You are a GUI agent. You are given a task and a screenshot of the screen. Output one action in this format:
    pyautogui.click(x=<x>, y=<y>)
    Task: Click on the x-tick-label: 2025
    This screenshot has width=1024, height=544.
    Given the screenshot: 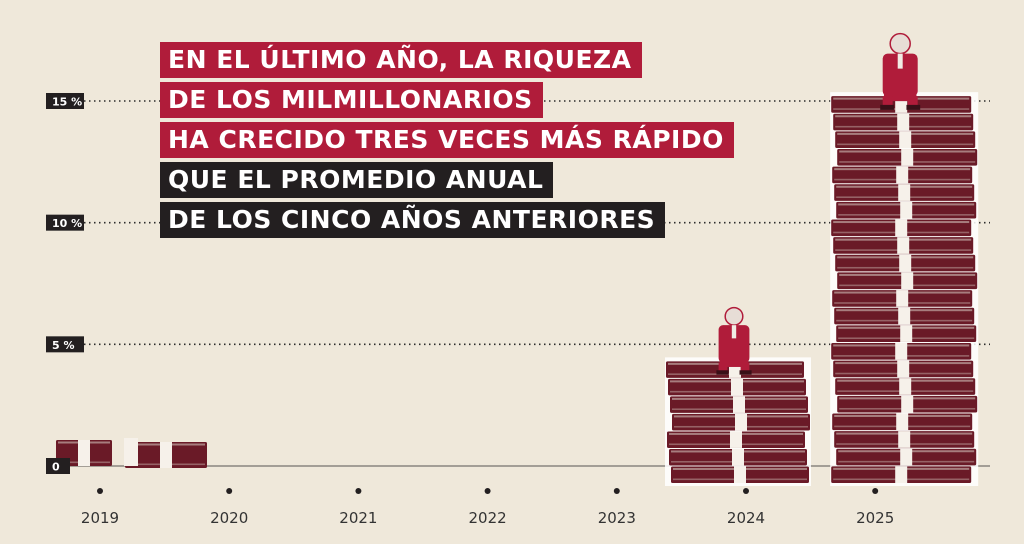 What is the action you would take?
    pyautogui.click(x=875, y=518)
    